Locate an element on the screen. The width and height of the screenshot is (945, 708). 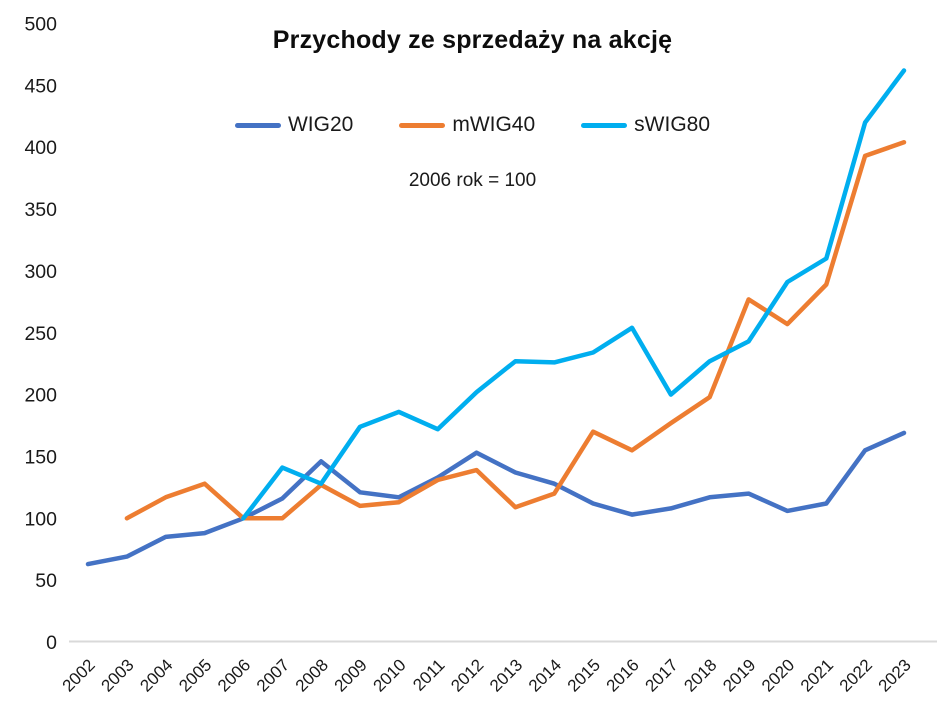
y-tick-label: 500 is located at coordinates (40, 25).